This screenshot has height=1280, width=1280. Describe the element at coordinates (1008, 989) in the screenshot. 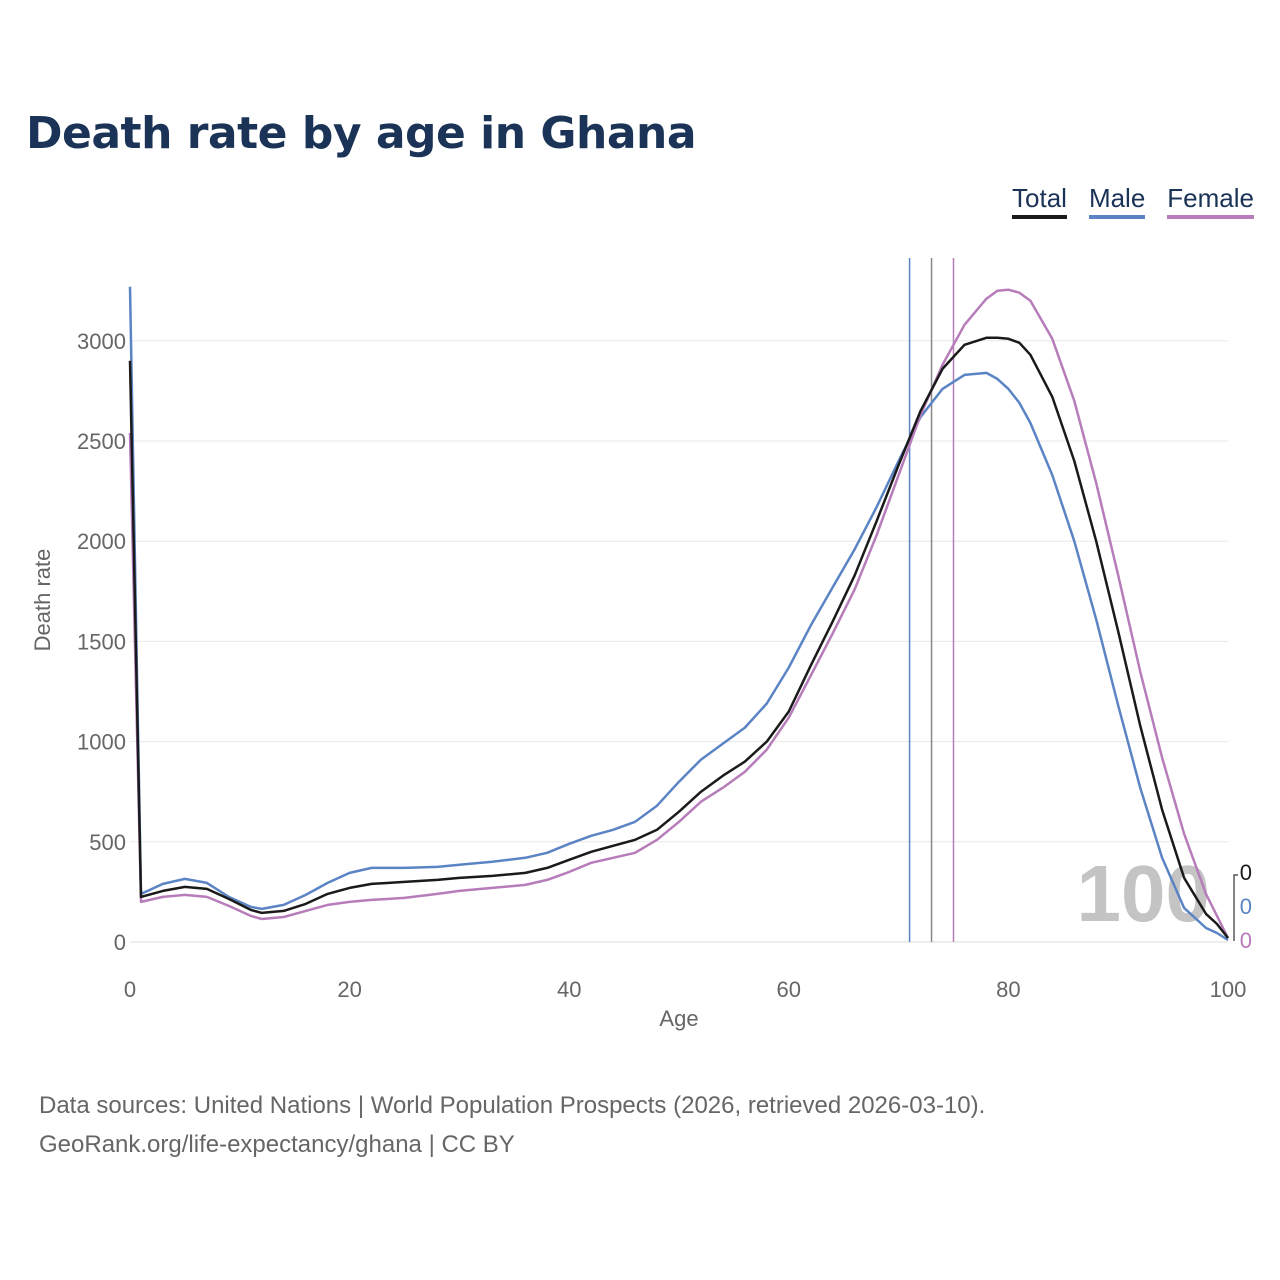

I see `x-tick-label-80: 80` at that location.